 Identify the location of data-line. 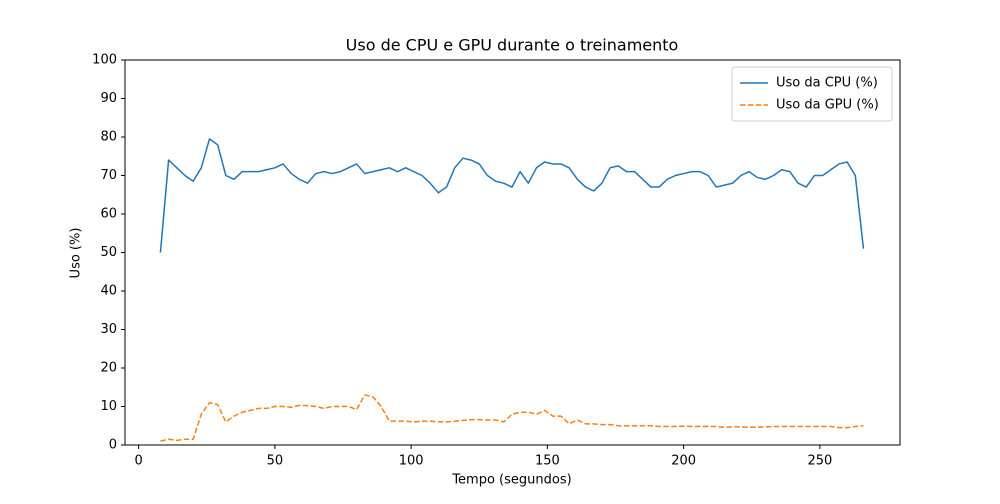
(512, 418).